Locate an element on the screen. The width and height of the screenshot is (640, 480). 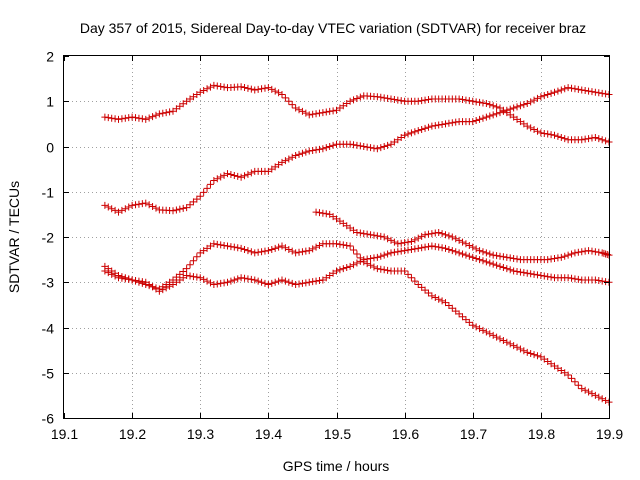
x-tick-label: 19.5 is located at coordinates (337, 434).